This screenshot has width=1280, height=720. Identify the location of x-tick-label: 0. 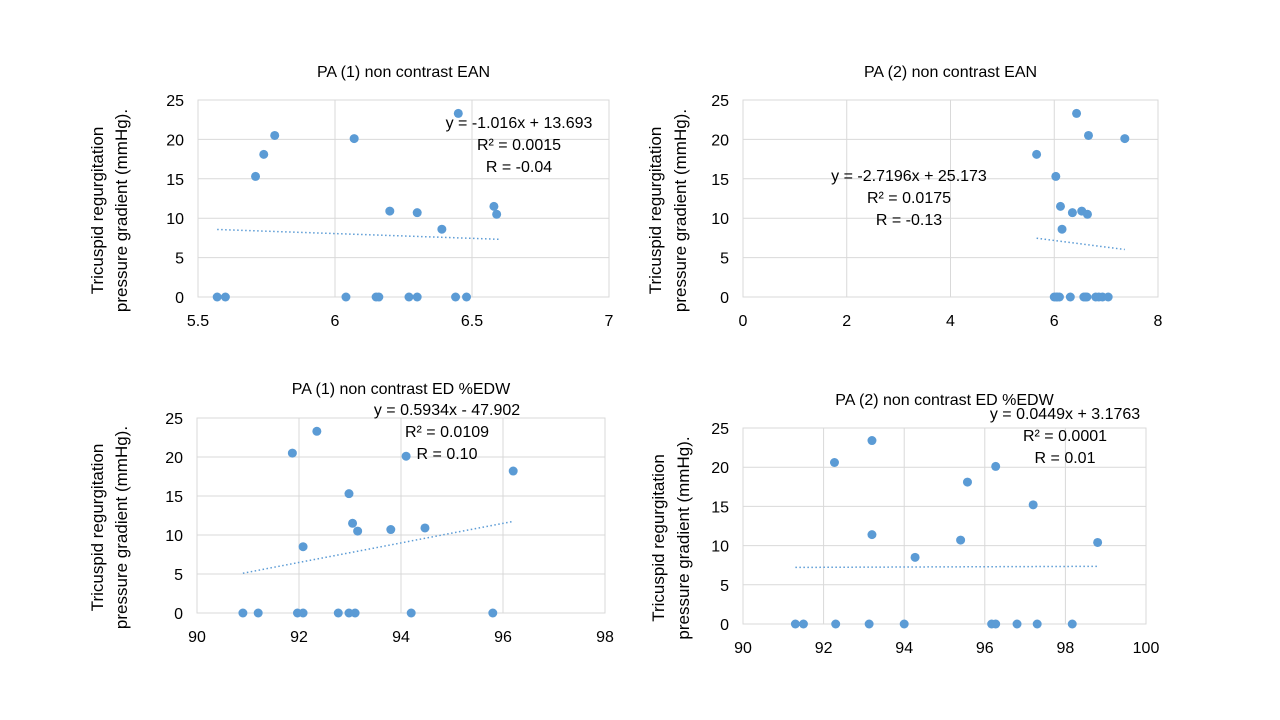
(743, 321).